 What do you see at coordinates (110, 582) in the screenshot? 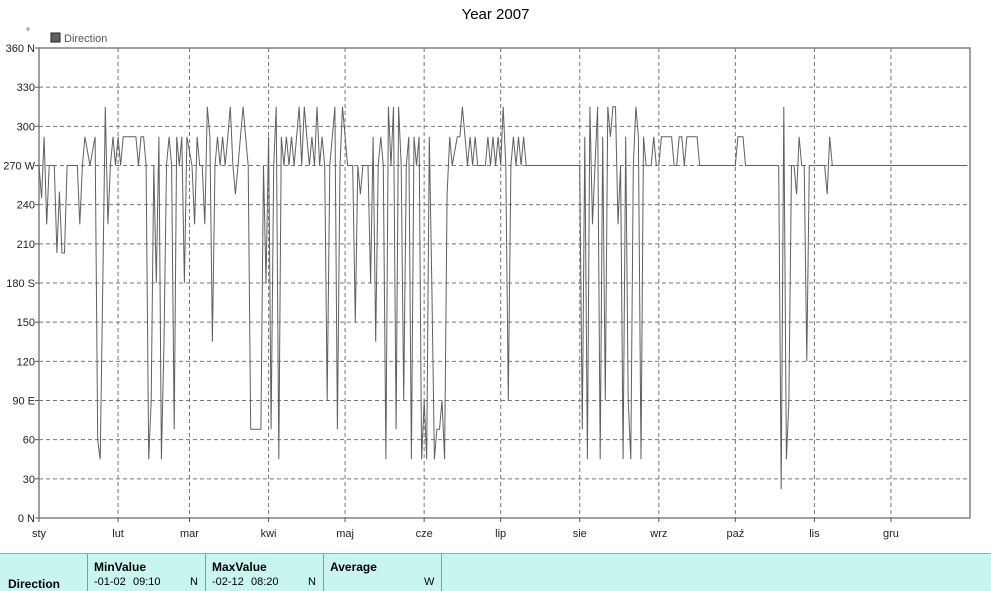
I see `min-value-date: -01-02` at bounding box center [110, 582].